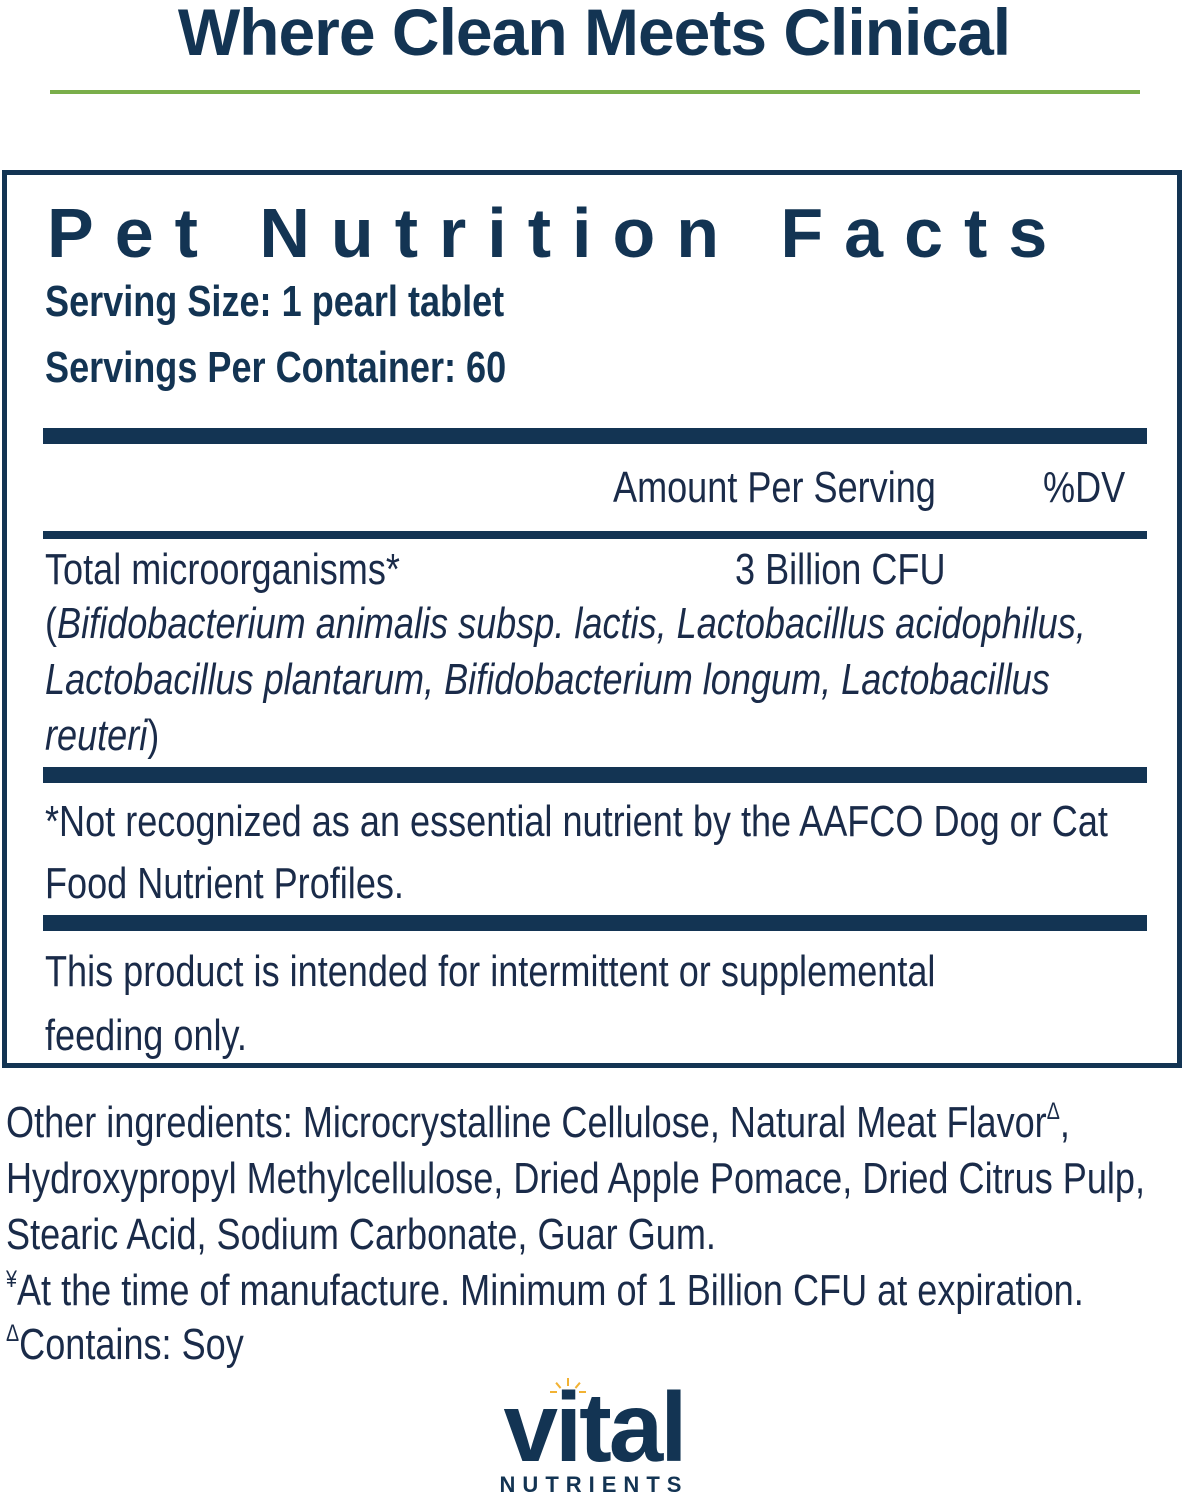 The image size is (1188, 1500). Describe the element at coordinates (594, 1484) in the screenshot. I see `logo-subtitle: NUTRIENTS` at that location.